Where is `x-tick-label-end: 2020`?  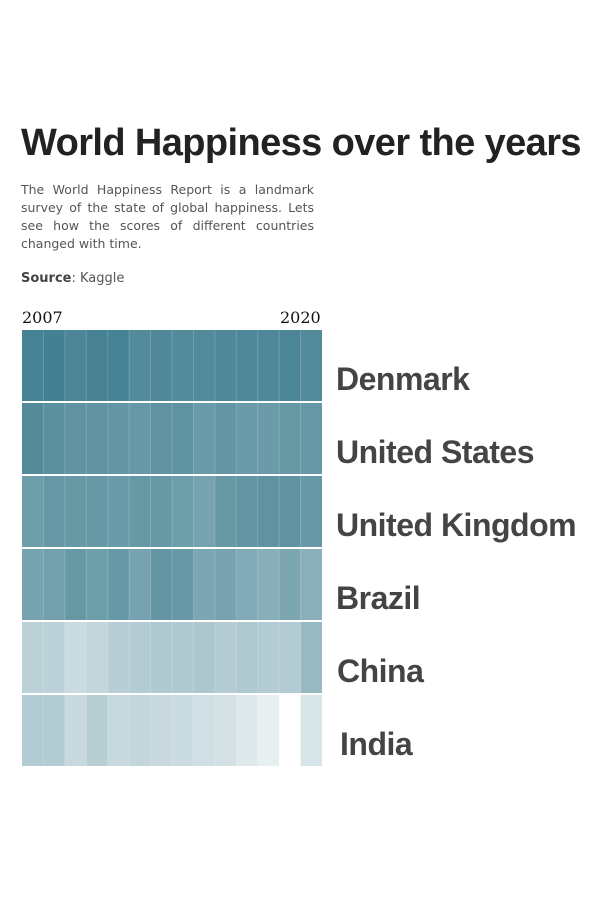 x-tick-label-end: 2020 is located at coordinates (300, 317).